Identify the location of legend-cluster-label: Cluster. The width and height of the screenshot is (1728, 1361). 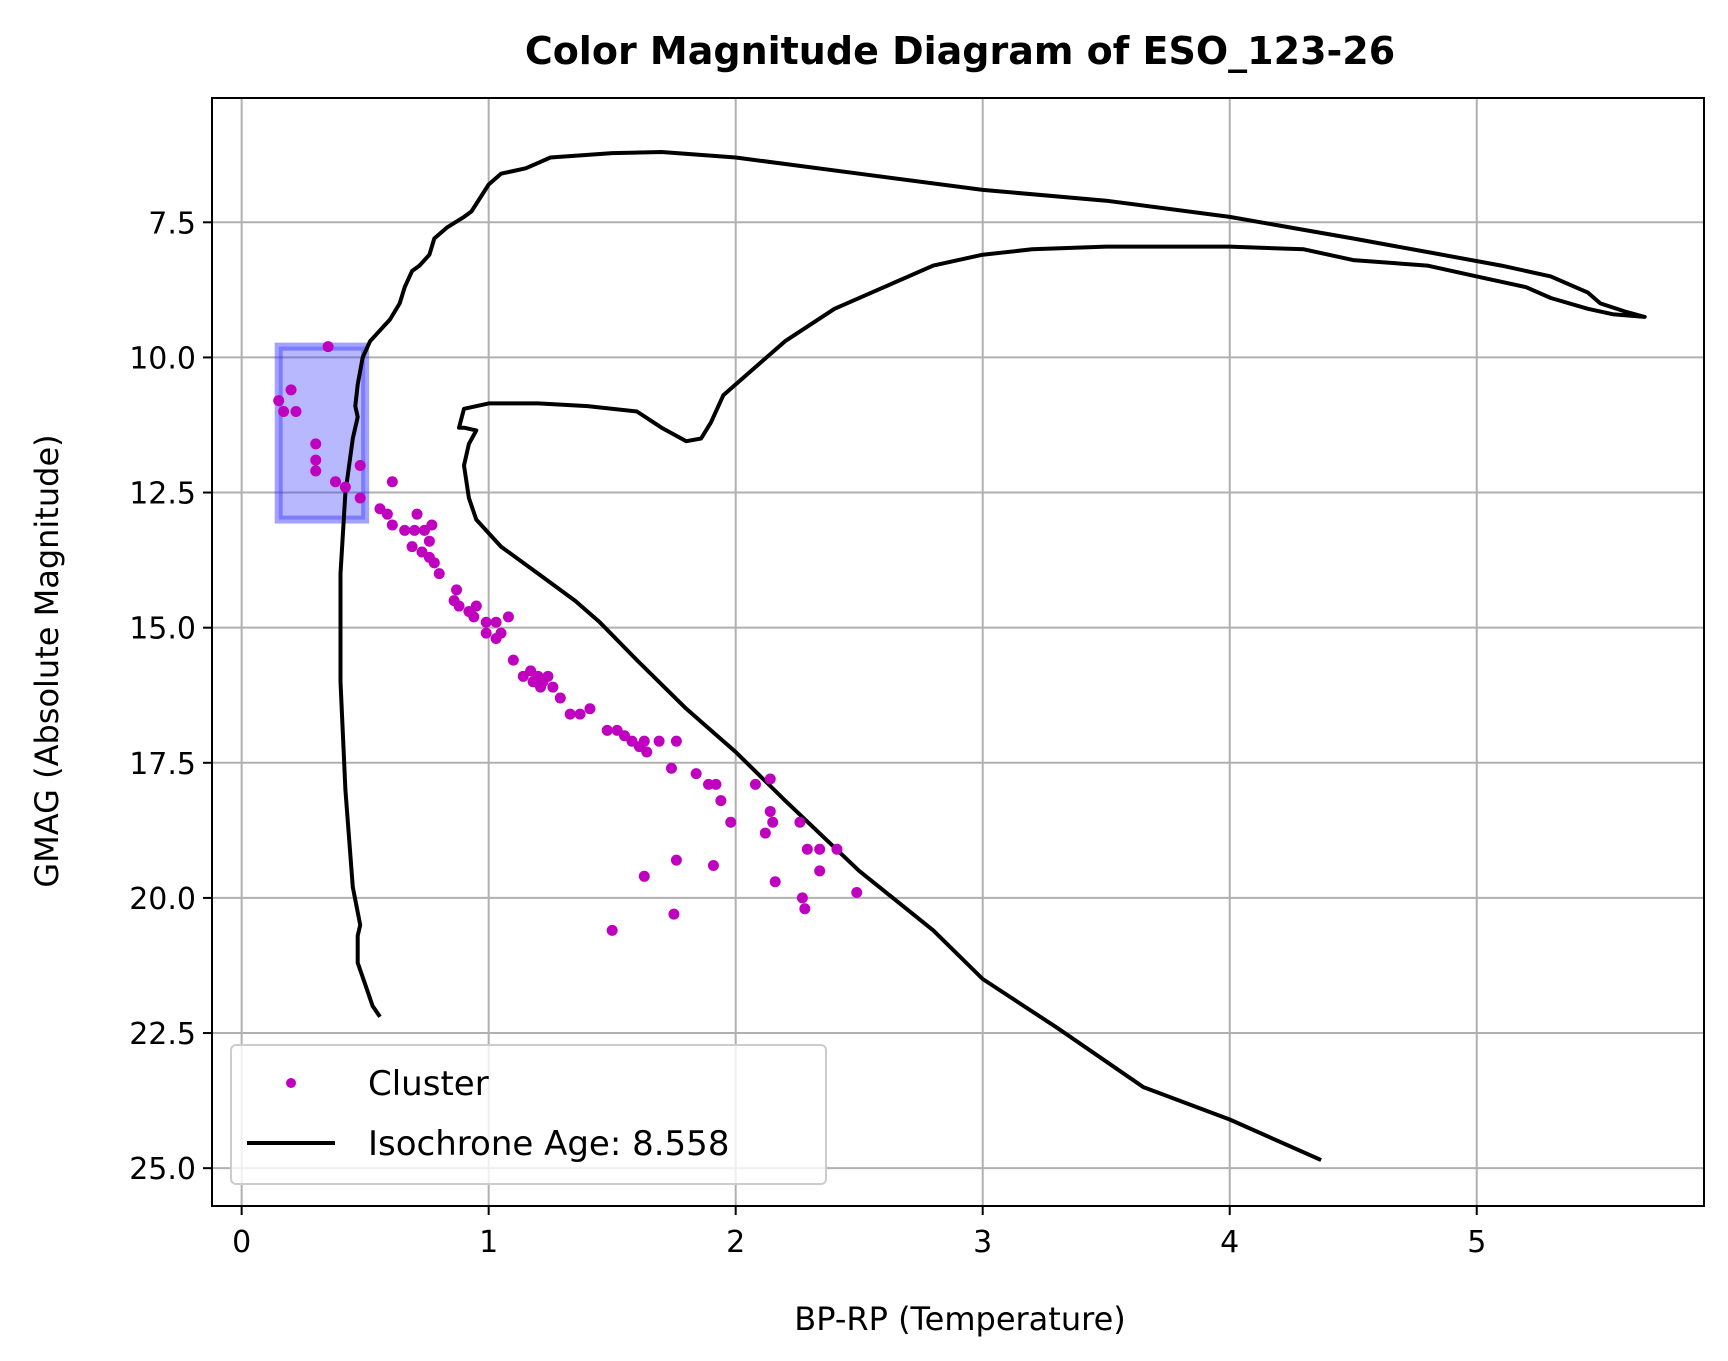
(428, 1084).